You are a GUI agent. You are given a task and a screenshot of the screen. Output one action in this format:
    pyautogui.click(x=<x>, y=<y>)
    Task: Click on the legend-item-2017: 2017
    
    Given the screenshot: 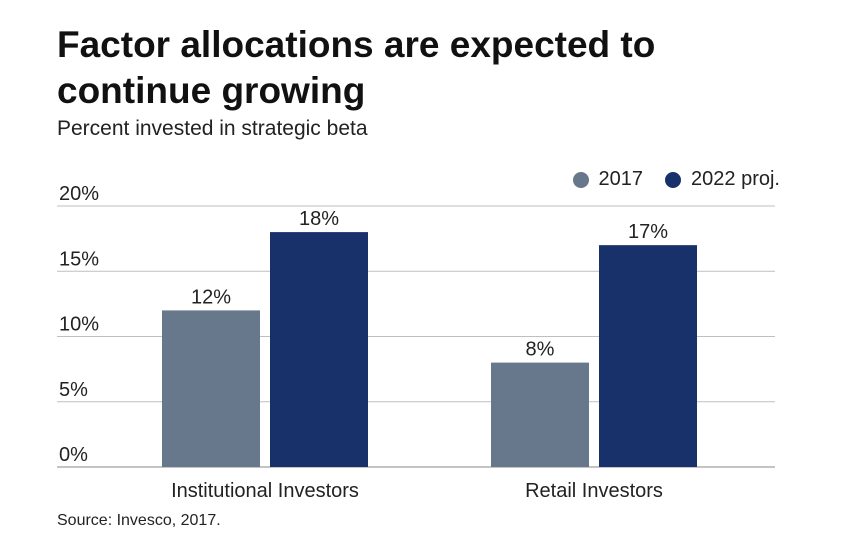 What is the action you would take?
    pyautogui.click(x=608, y=179)
    